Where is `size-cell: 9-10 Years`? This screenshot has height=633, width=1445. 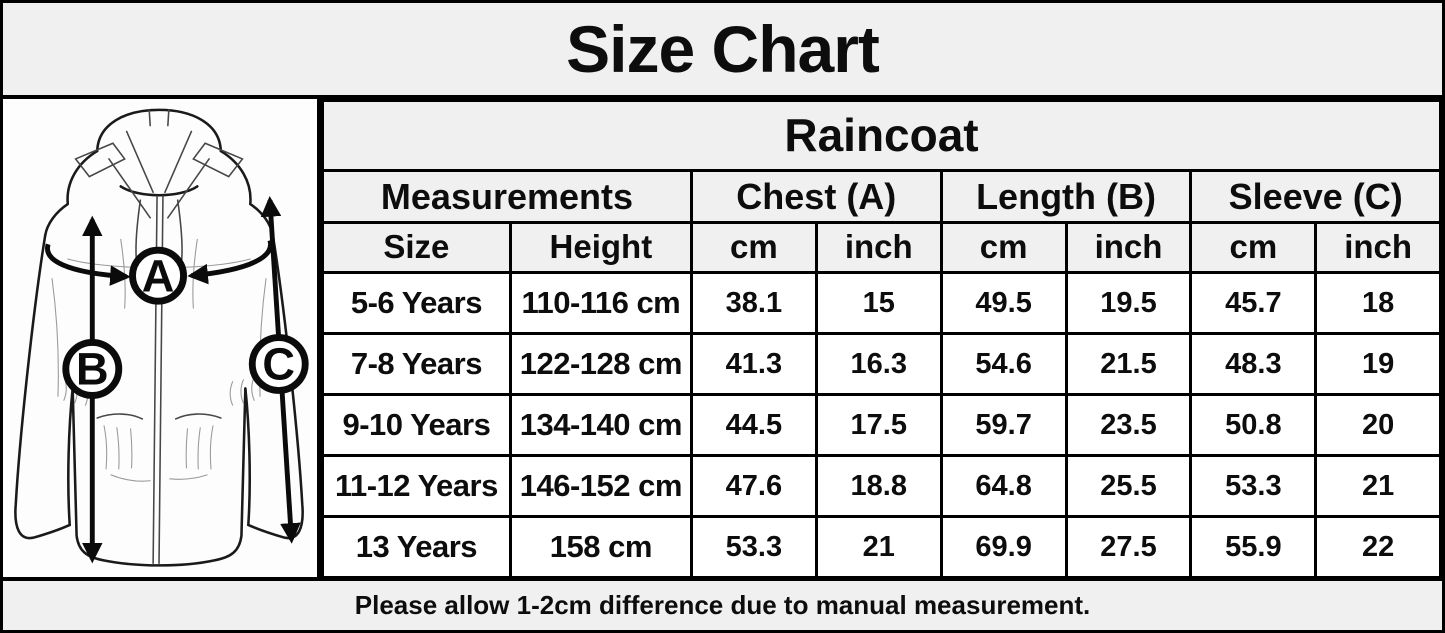 size-cell: 9-10 Years is located at coordinates (416, 425).